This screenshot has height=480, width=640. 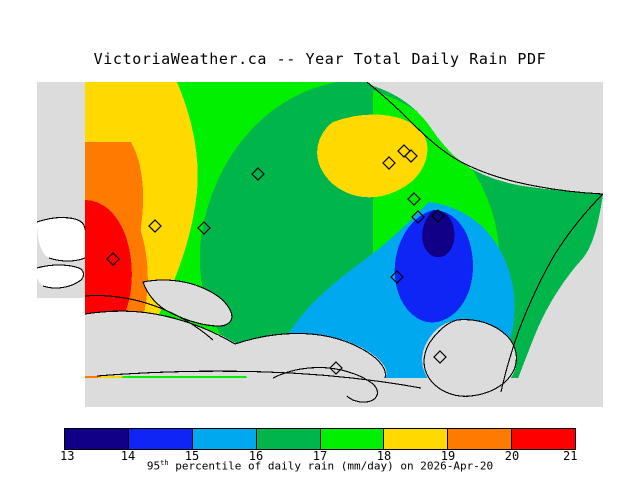 I want to click on colorbar-tick-17: 17, so click(x=320, y=456).